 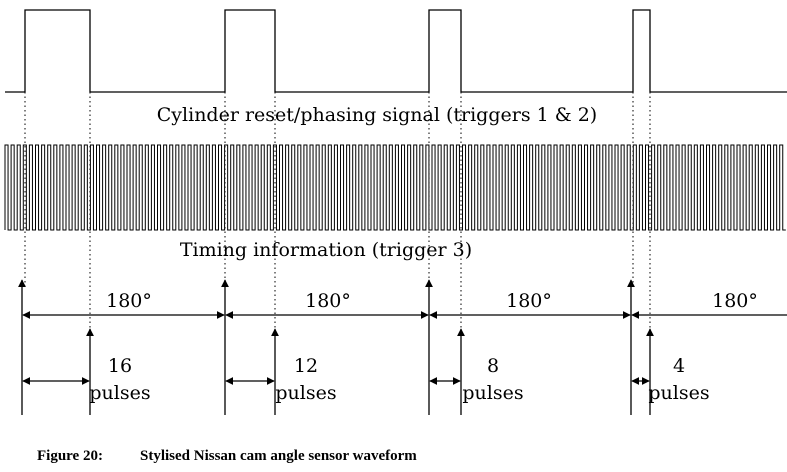 I want to click on figure-number: Figure 20:, so click(x=70, y=456).